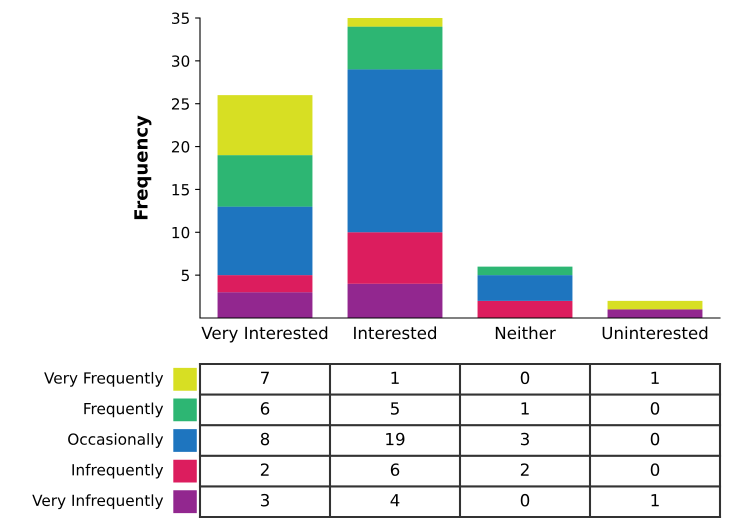  Describe the element at coordinates (180, 18) in the screenshot. I see `y-tick-label: 35` at that location.